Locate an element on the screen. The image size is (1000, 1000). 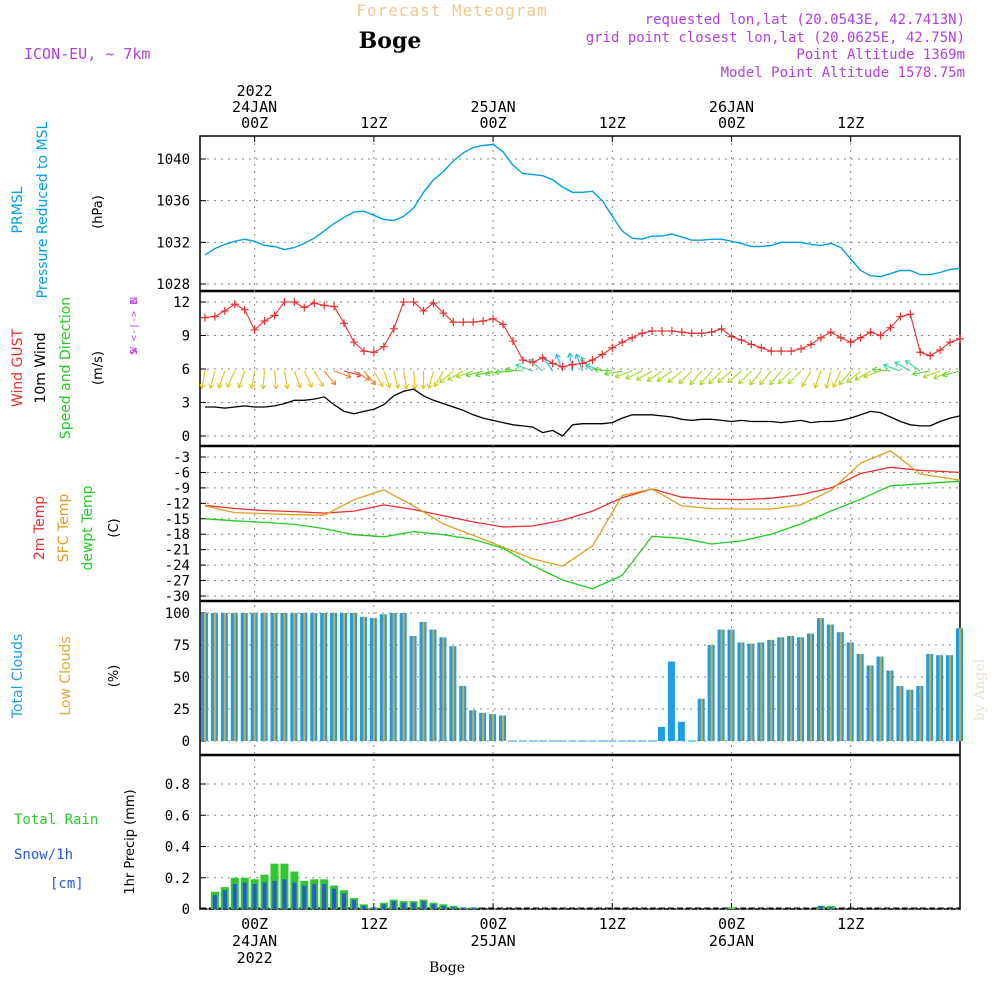
value-tick-label: 75 is located at coordinates (181, 646).